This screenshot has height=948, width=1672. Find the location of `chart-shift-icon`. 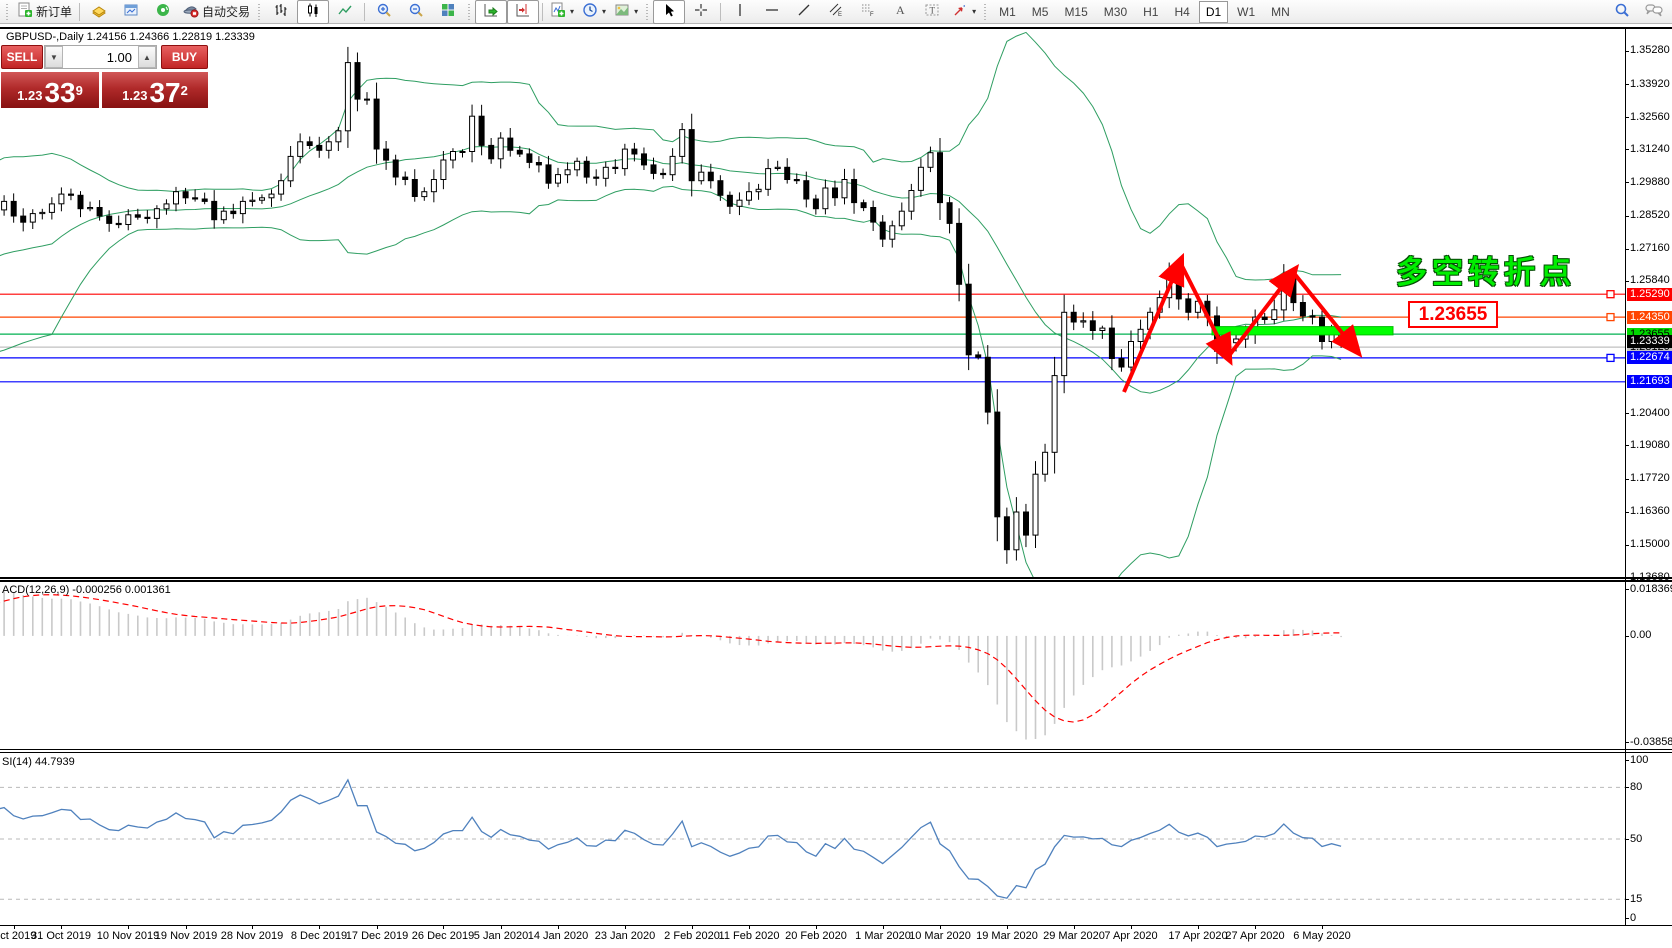

chart-shift-icon is located at coordinates (523, 11).